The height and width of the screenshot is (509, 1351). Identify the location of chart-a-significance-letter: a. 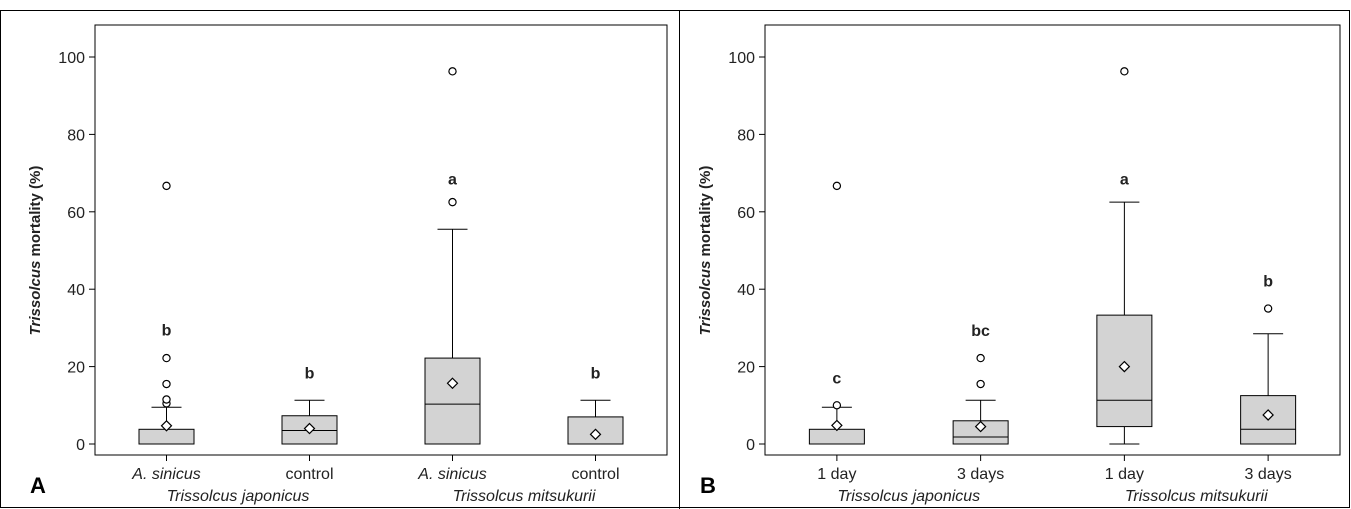
(452, 180).